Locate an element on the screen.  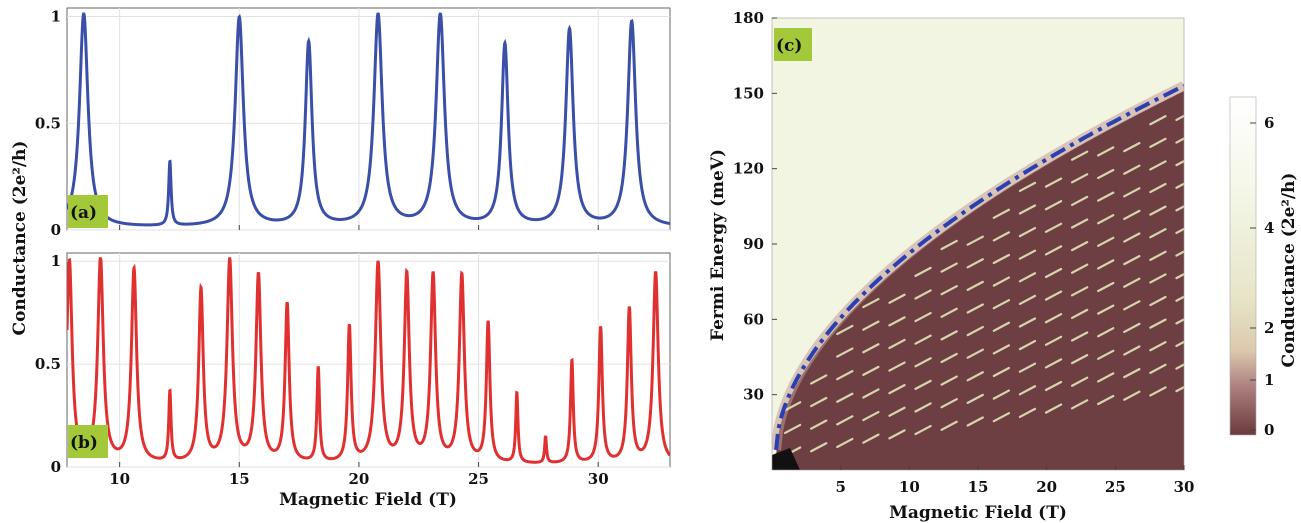
panel-c-y-tick-label: 60 is located at coordinates (753, 319).